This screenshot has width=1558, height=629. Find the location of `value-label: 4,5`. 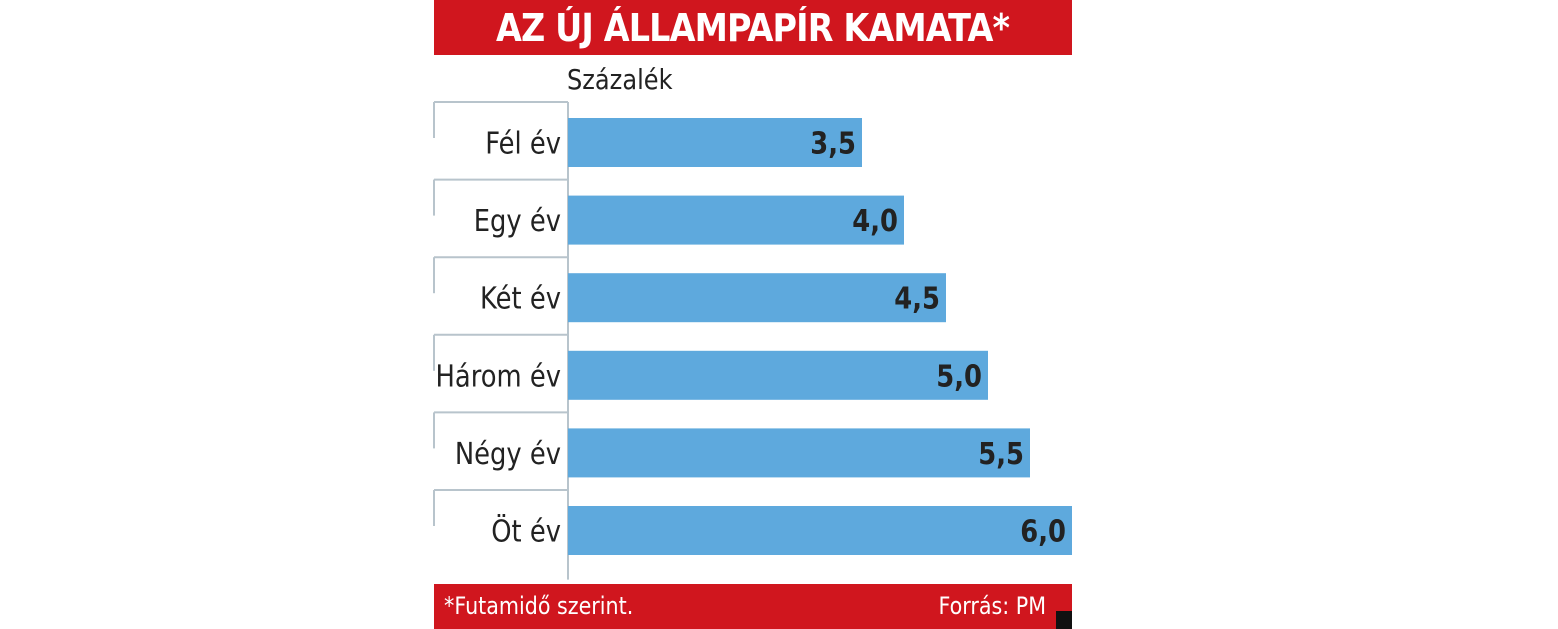

value-label: 4,5 is located at coordinates (917, 298).